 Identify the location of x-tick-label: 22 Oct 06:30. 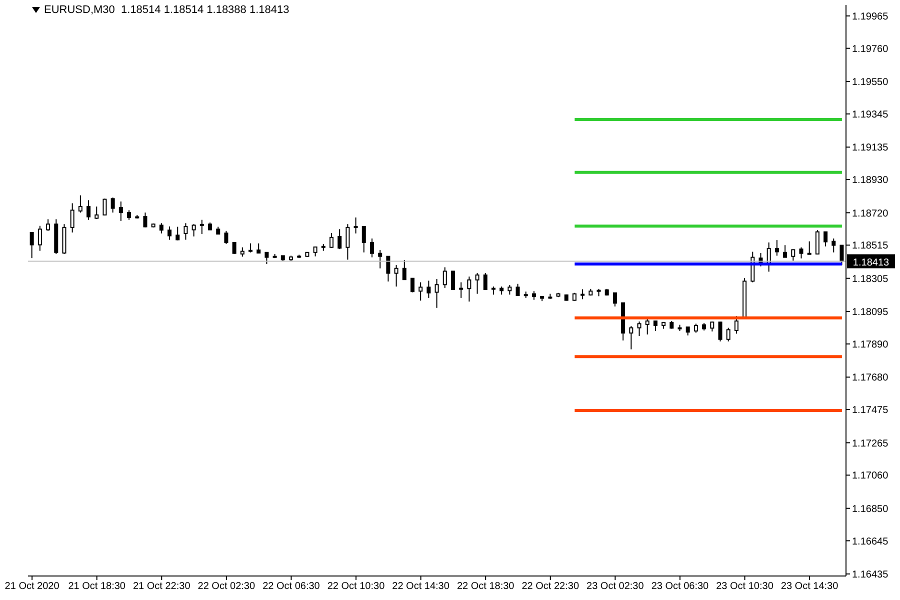
(291, 586).